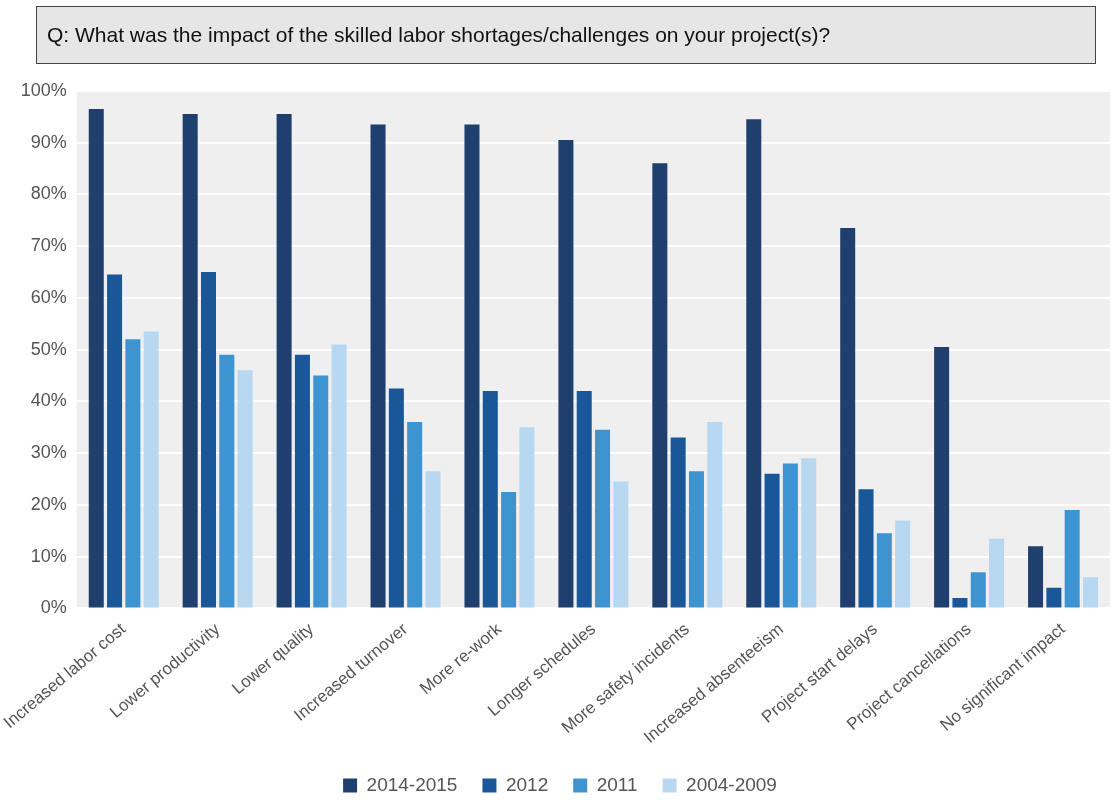  I want to click on y-tick-label: 90%, so click(48, 141).